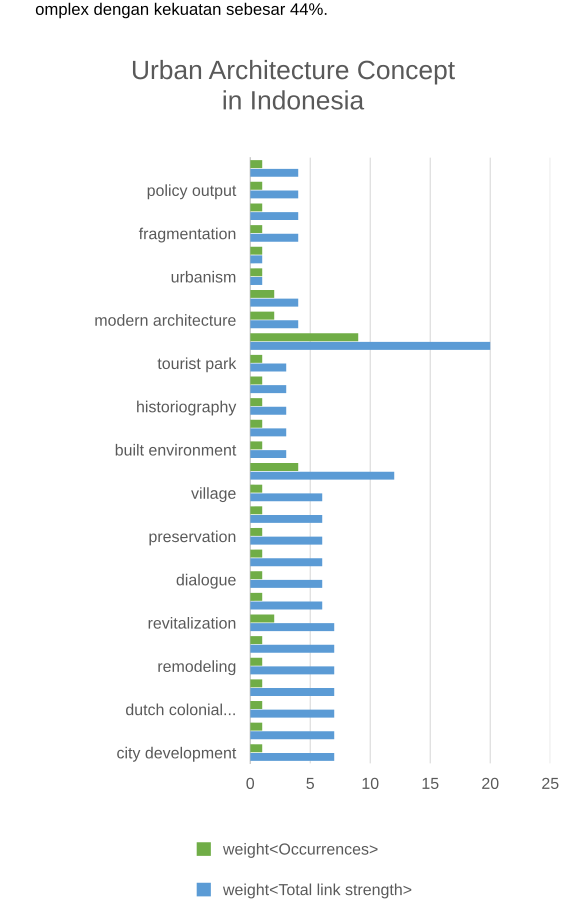 Image resolution: width=586 pixels, height=922 pixels. Describe the element at coordinates (197, 668) in the screenshot. I see `y-tick-label: remodeling` at that location.